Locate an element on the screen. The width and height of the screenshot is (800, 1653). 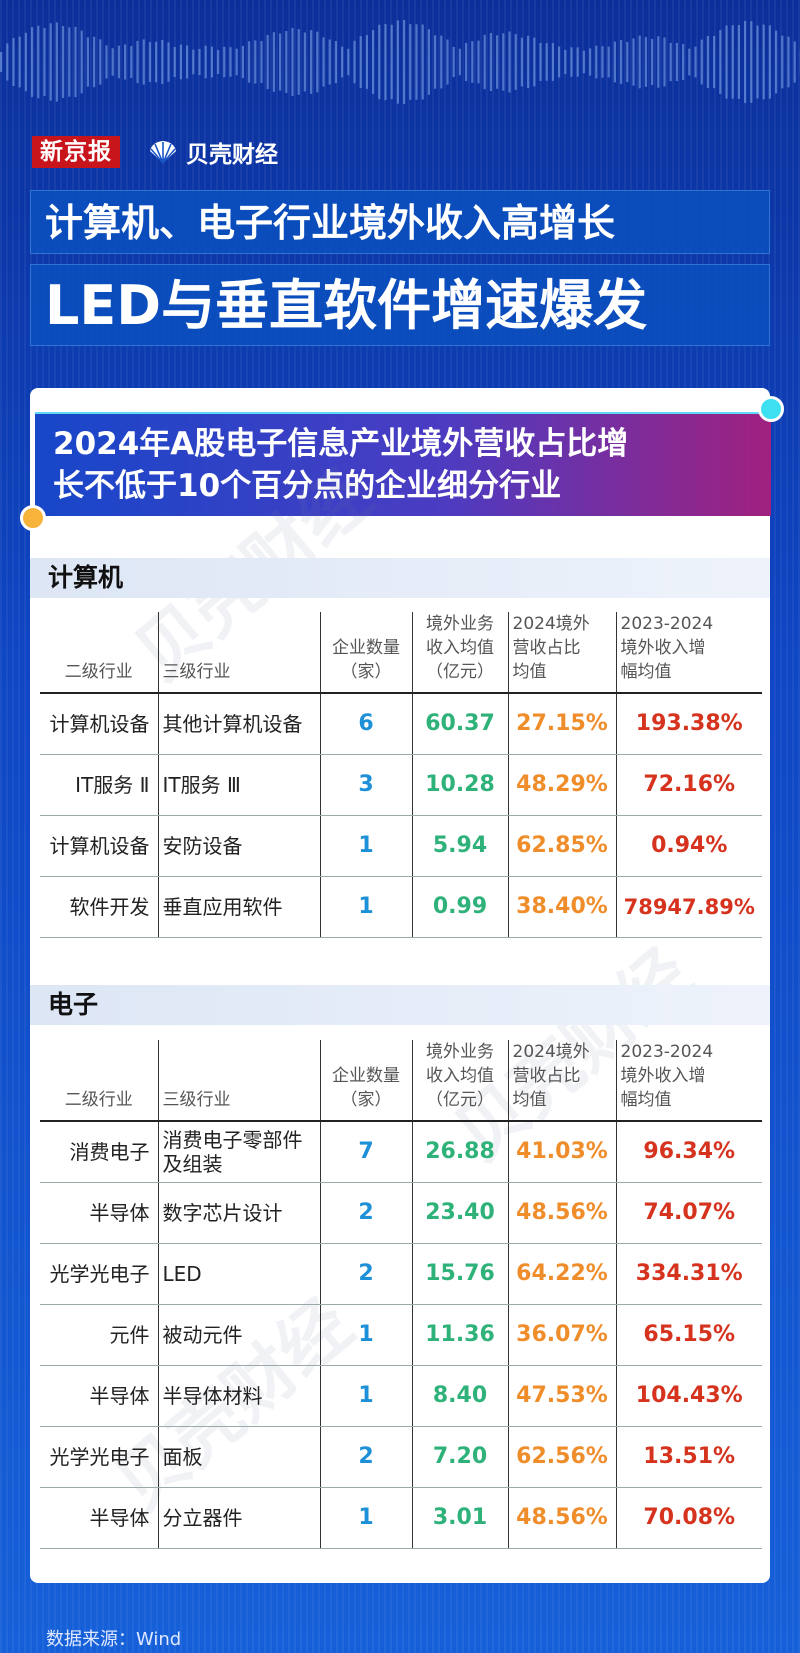
cell-share: 36.07% is located at coordinates (562, 1335).